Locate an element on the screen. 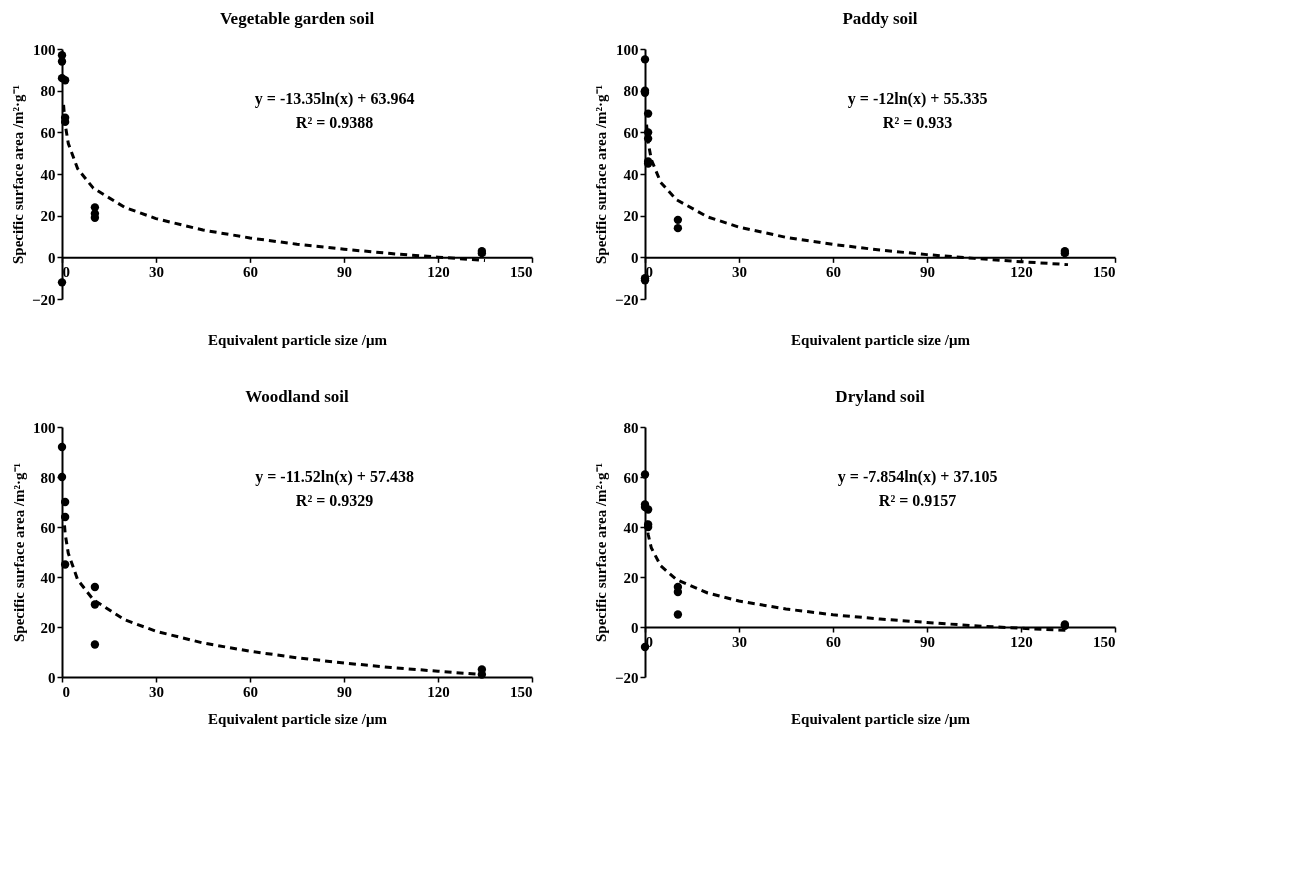 The width and height of the screenshot is (1295, 882). chart-title: Paddy soil is located at coordinates (880, 18).